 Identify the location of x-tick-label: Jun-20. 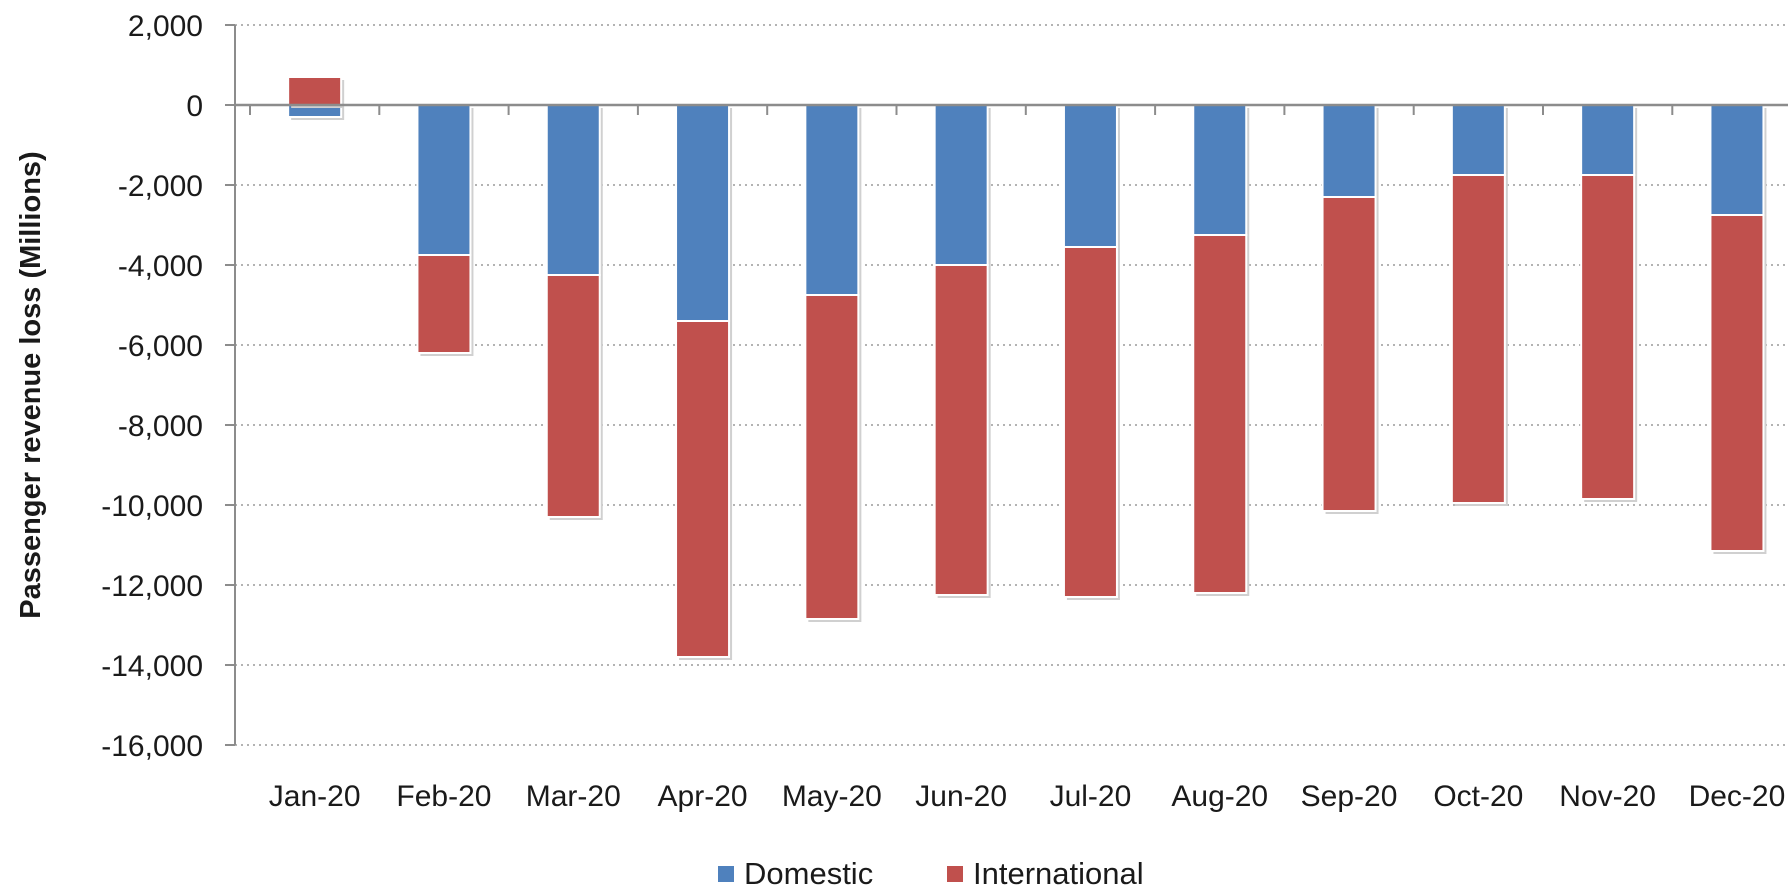
(961, 796).